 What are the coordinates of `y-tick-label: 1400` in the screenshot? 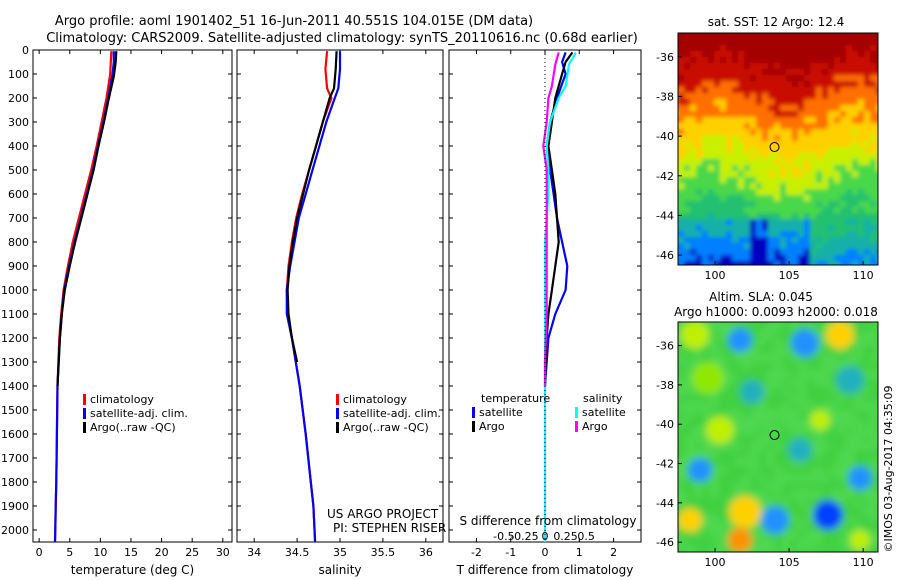 It's located at (15, 386).